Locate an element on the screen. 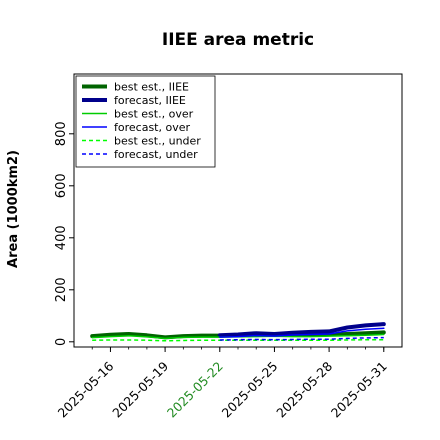 The width and height of the screenshot is (440, 440). legend-label-forecast-over: forecast, over is located at coordinates (152, 127).